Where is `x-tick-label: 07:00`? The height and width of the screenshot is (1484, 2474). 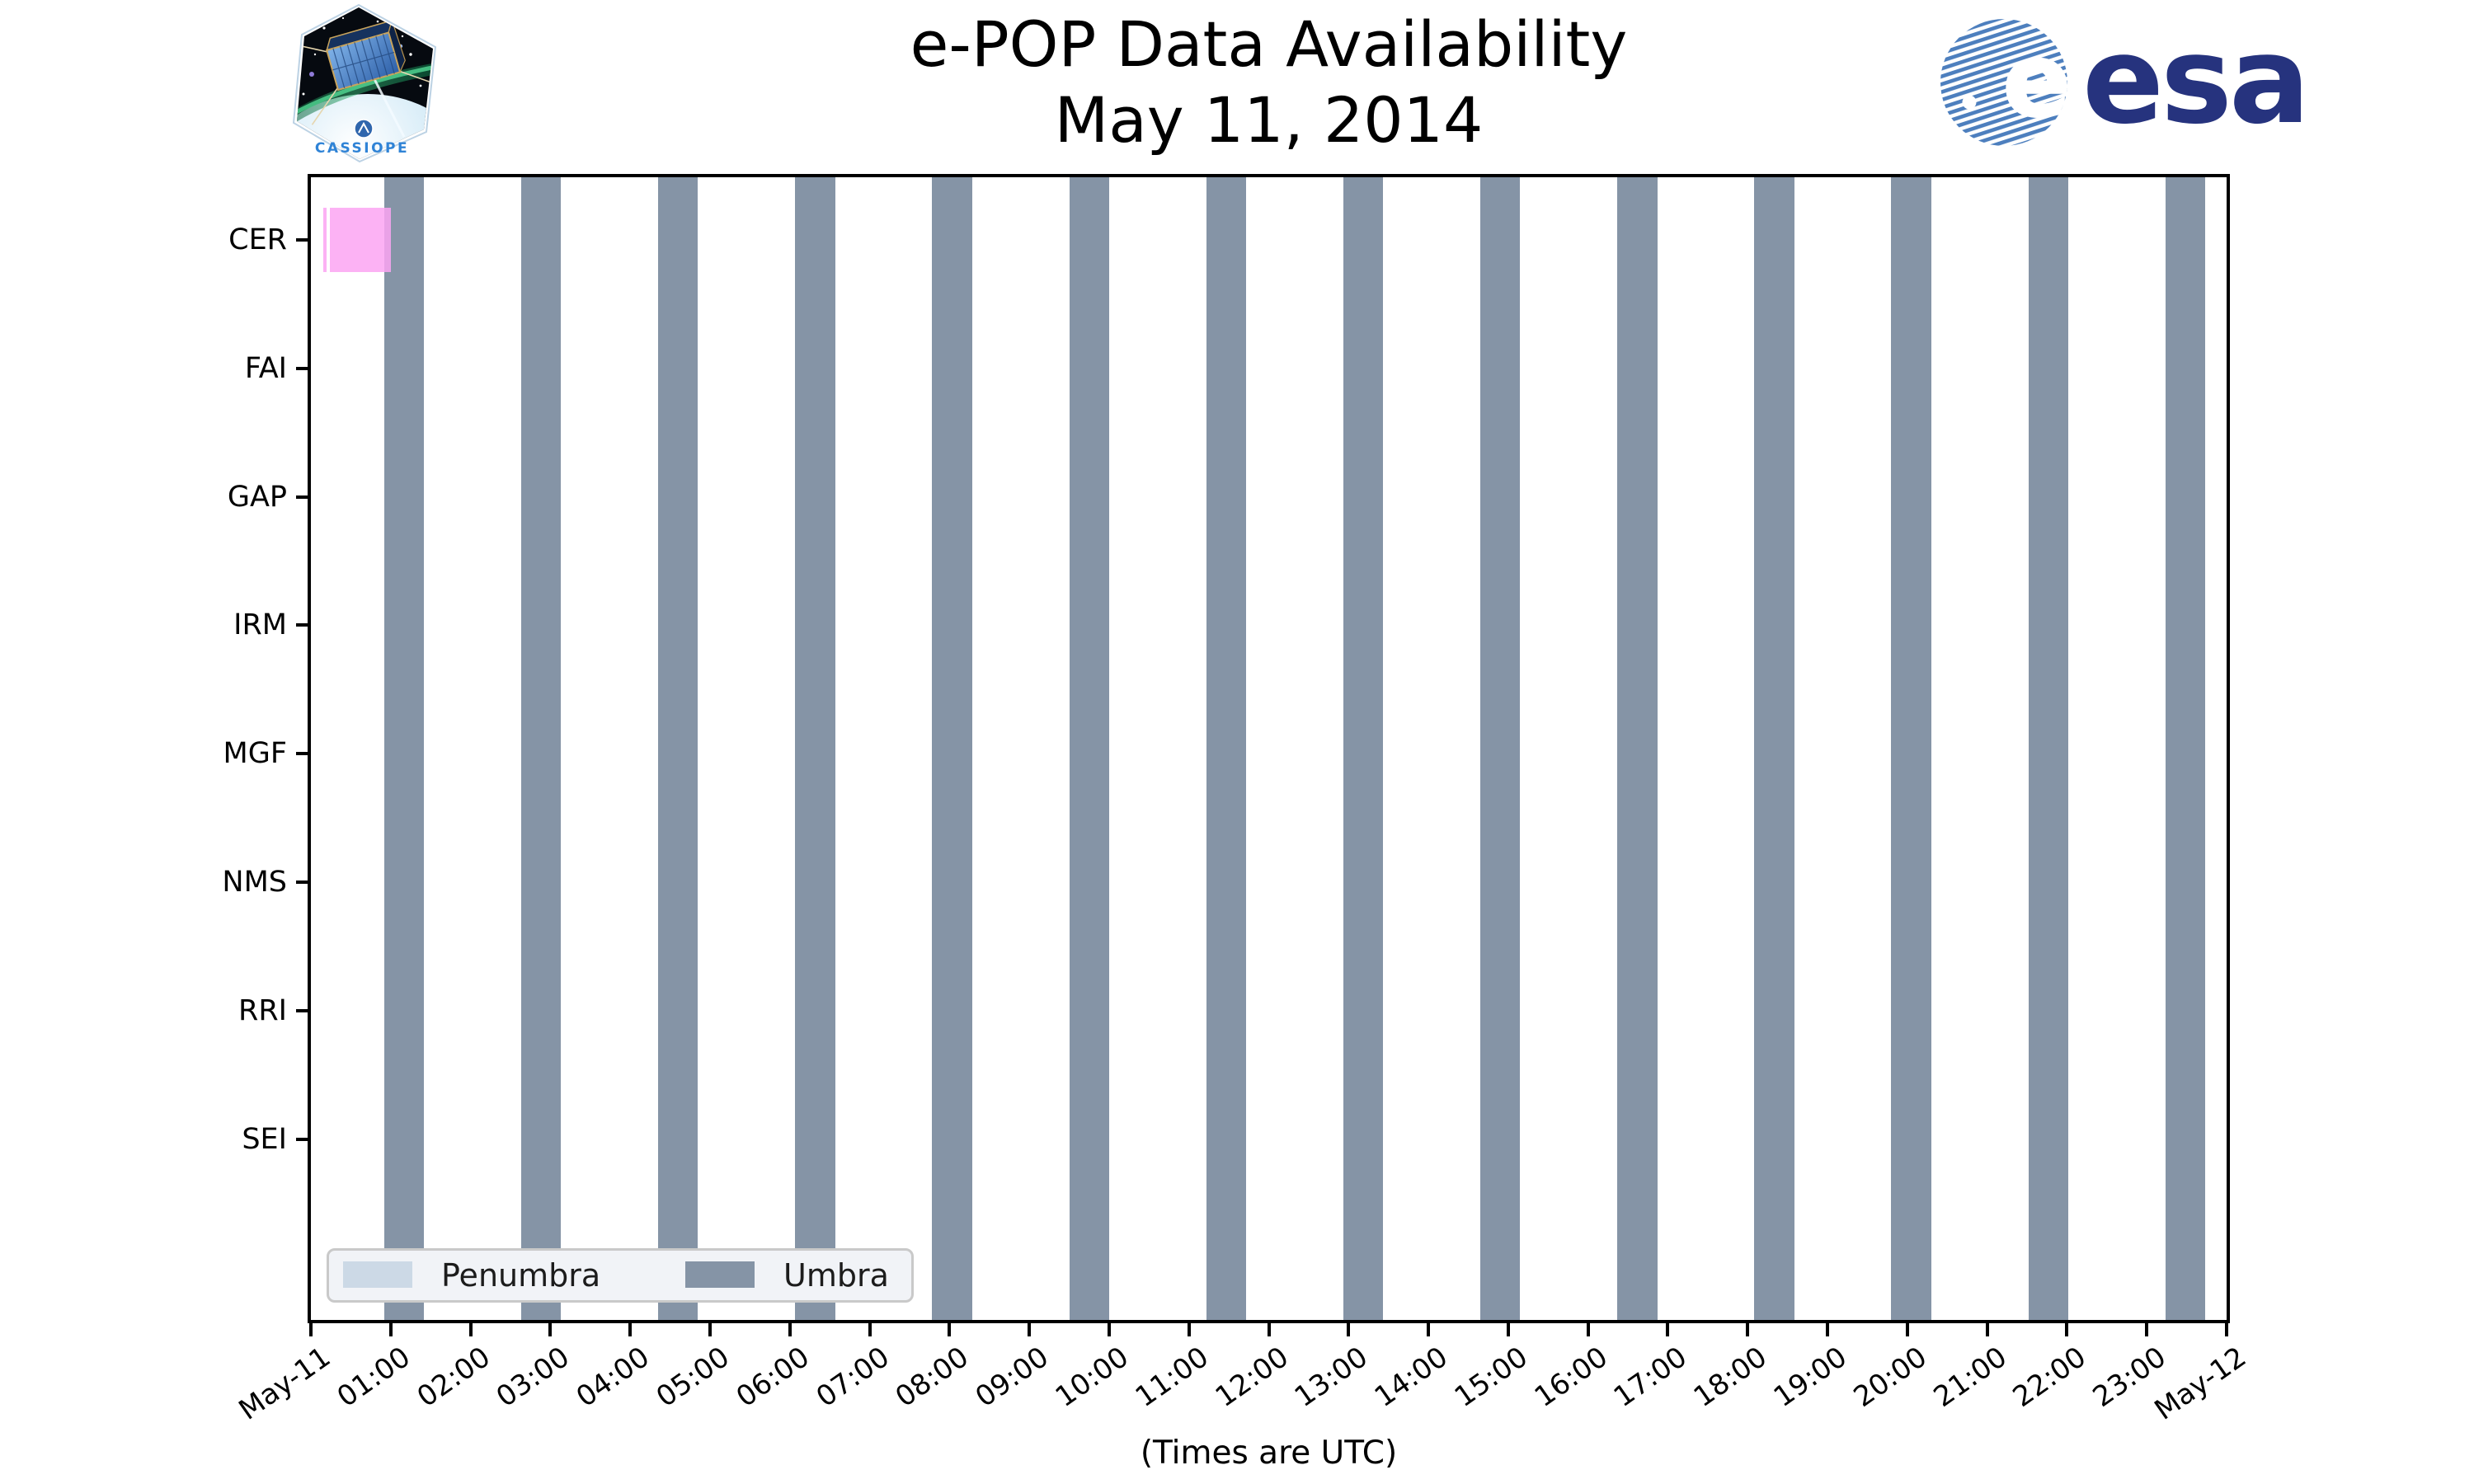
x-tick-label: 07:00 is located at coordinates (853, 1377).